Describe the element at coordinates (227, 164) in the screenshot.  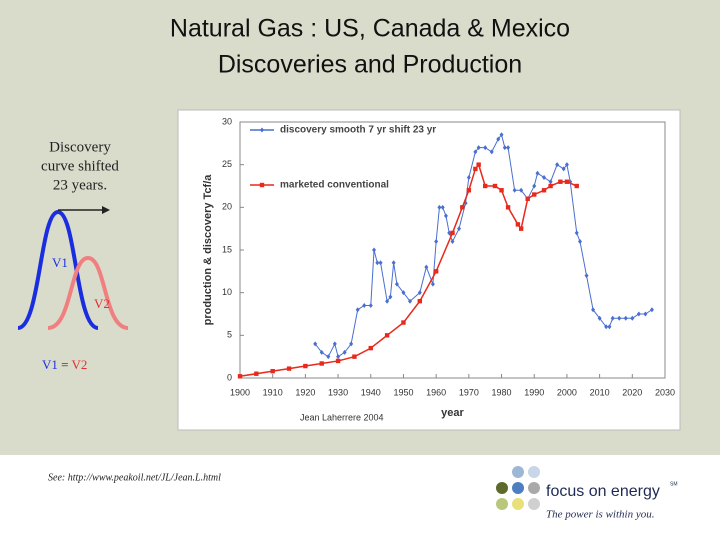
I see `y-tick-label: 25` at that location.